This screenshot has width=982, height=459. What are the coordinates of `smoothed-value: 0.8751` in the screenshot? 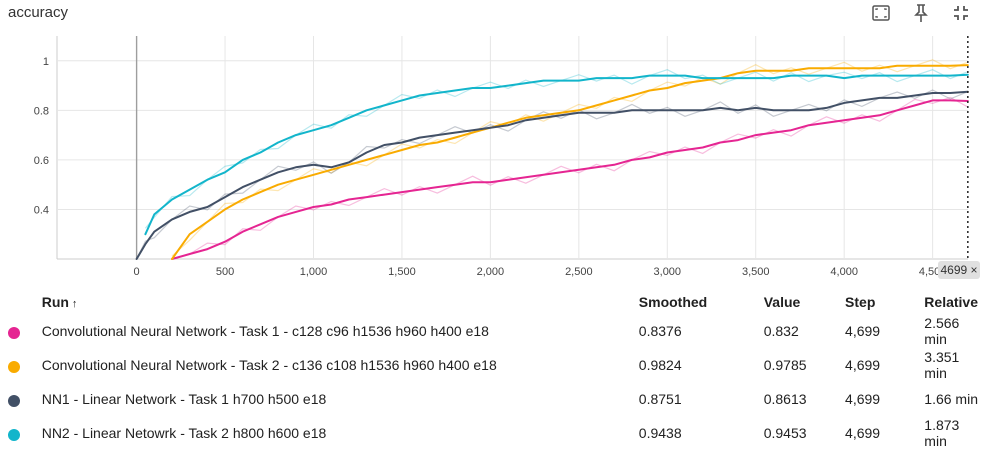 It's located at (660, 399).